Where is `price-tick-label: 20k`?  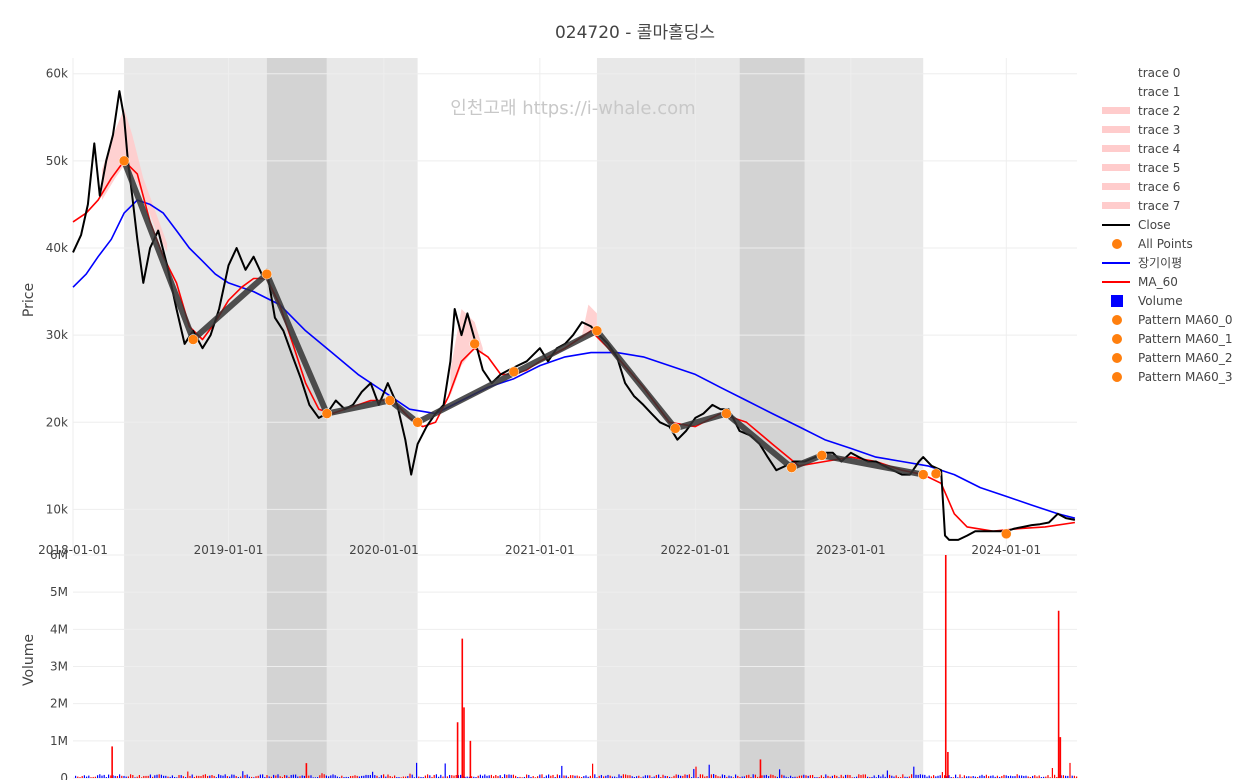
price-tick-label: 20k is located at coordinates (57, 422).